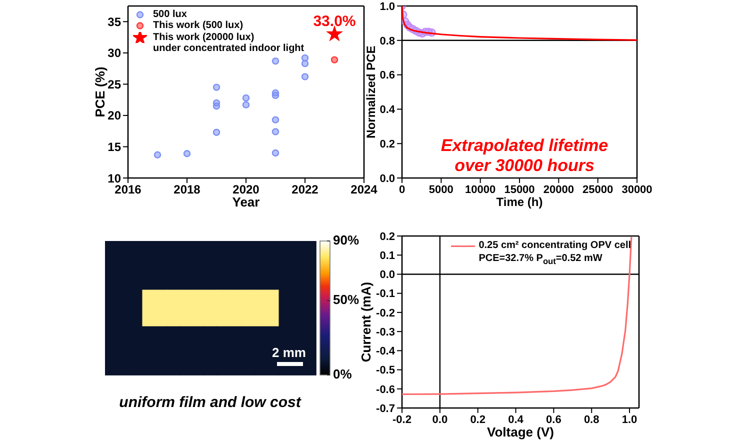  What do you see at coordinates (386, 352) in the screenshot?
I see `y-tick-label: -0.4` at bounding box center [386, 352].